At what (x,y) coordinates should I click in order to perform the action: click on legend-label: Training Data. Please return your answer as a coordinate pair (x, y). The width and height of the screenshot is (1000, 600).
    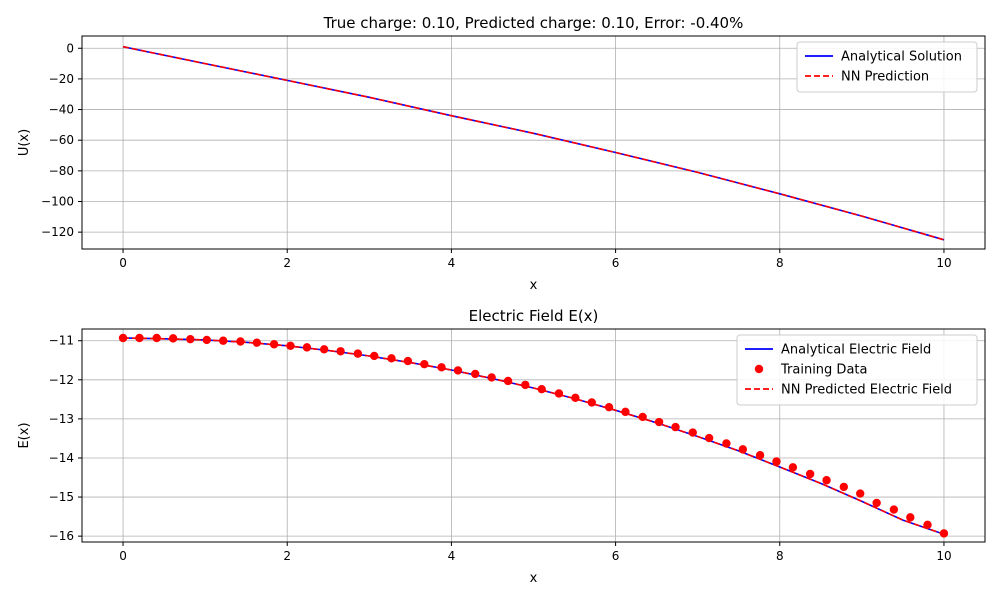
    Looking at the image, I should click on (823, 370).